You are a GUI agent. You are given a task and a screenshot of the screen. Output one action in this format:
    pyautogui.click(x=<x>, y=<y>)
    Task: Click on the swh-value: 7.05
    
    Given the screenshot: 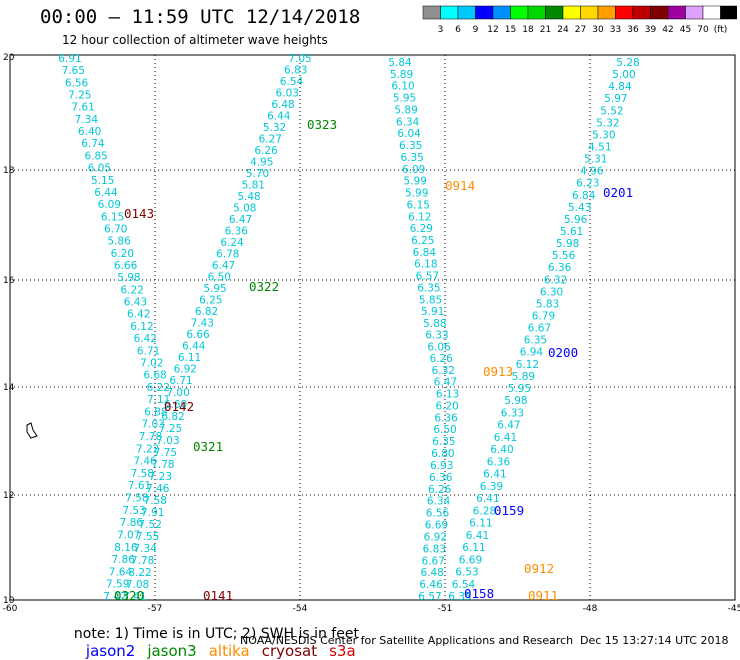 What is the action you would take?
    pyautogui.click(x=299, y=59)
    